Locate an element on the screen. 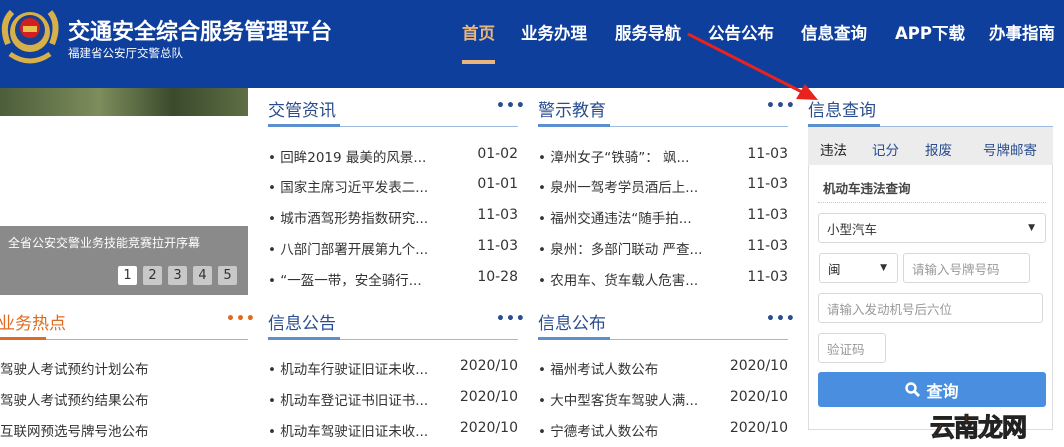  nav-announcements: 公告公布 is located at coordinates (741, 33).